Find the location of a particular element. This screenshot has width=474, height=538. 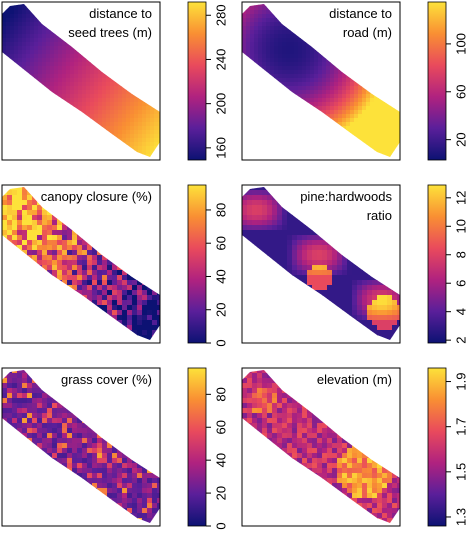

colorbar-tick-label: 100 is located at coordinates (460, 44).